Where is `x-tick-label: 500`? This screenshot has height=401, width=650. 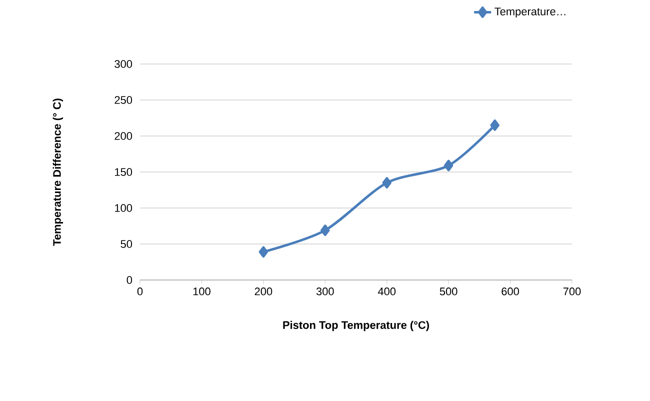 x-tick-label: 500 is located at coordinates (449, 292).